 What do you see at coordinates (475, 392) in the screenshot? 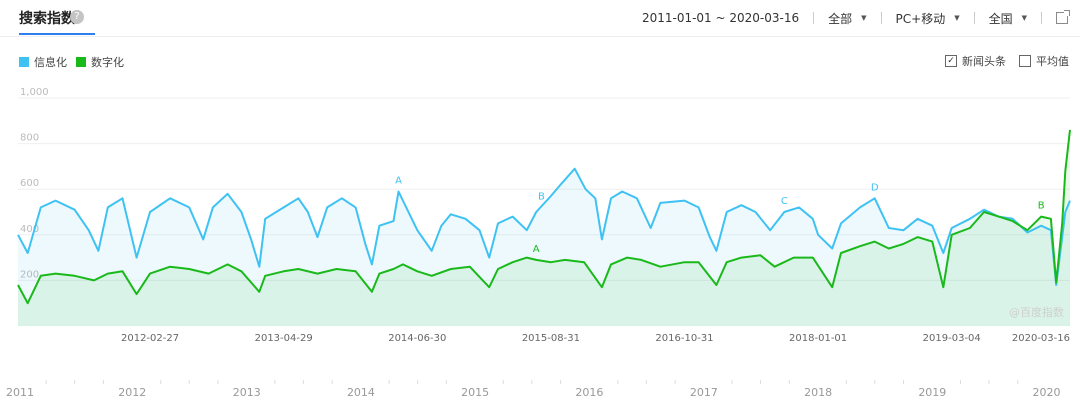
I see `overview-year-label: 2015` at bounding box center [475, 392].